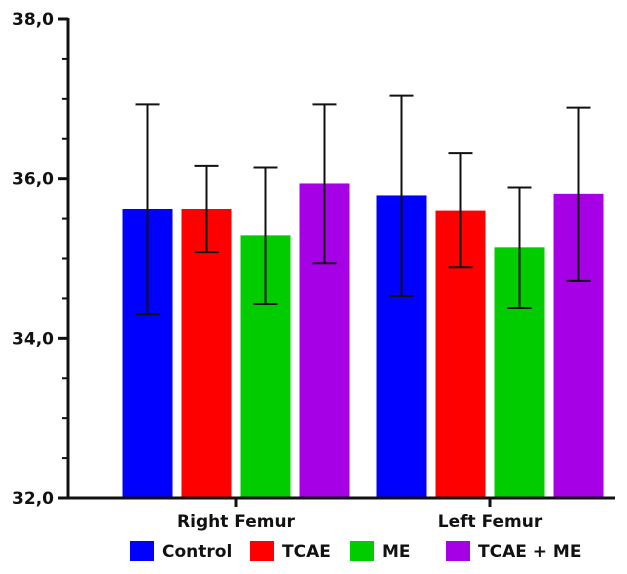 The image size is (627, 574). What do you see at coordinates (262, 551) in the screenshot?
I see `legend-swatch-tcae` at bounding box center [262, 551].